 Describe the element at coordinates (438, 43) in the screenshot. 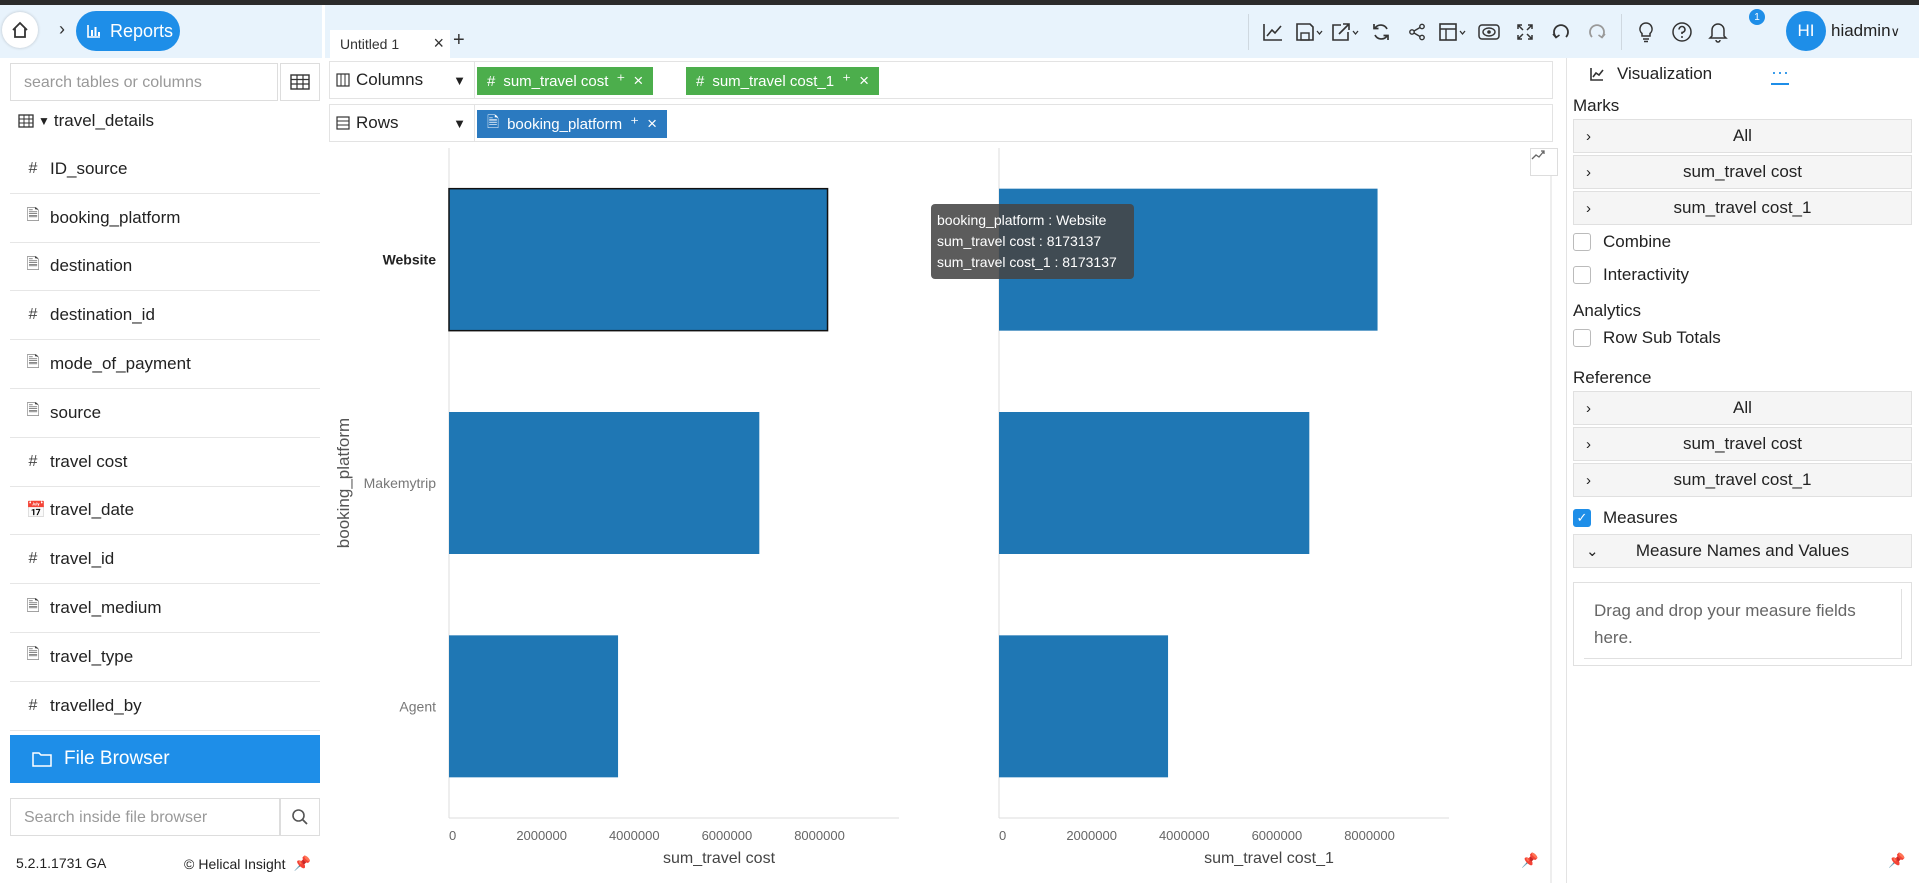

I see `close-tab-icon: ×` at that location.